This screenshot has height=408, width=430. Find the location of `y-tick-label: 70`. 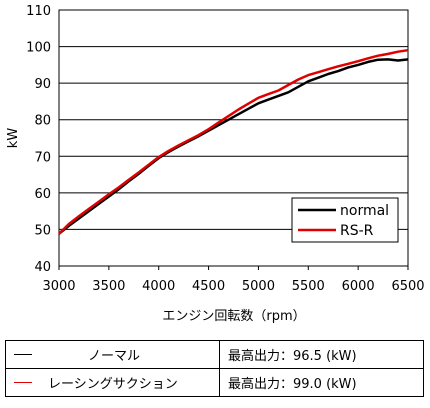

y-tick-label: 70 is located at coordinates (42, 157).